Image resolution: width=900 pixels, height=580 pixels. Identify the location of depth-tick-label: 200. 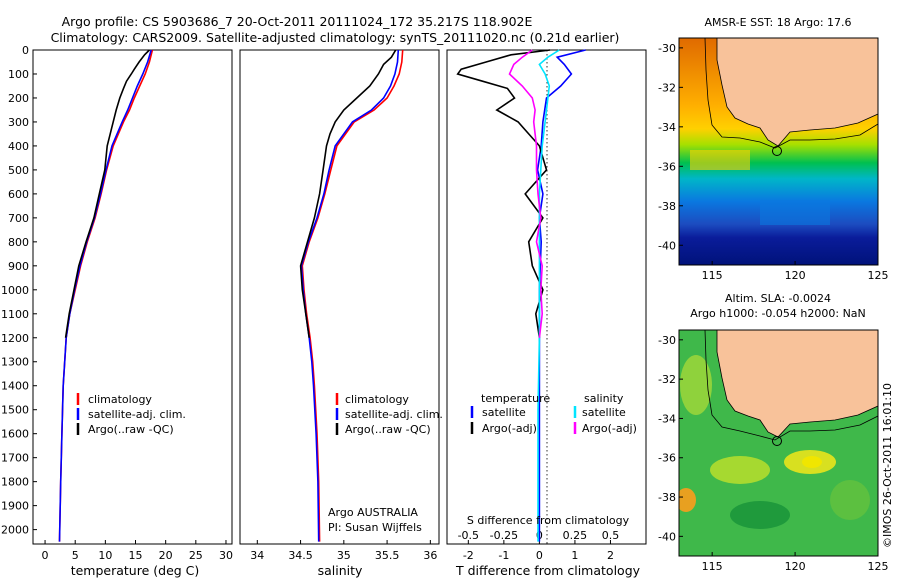
(18, 98).